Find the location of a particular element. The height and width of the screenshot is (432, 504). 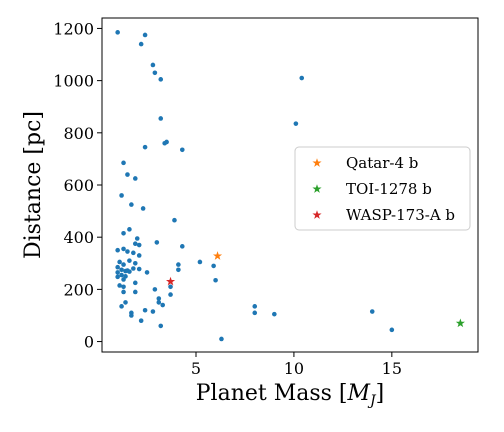

y-tick-label: 800 is located at coordinates (78, 133).